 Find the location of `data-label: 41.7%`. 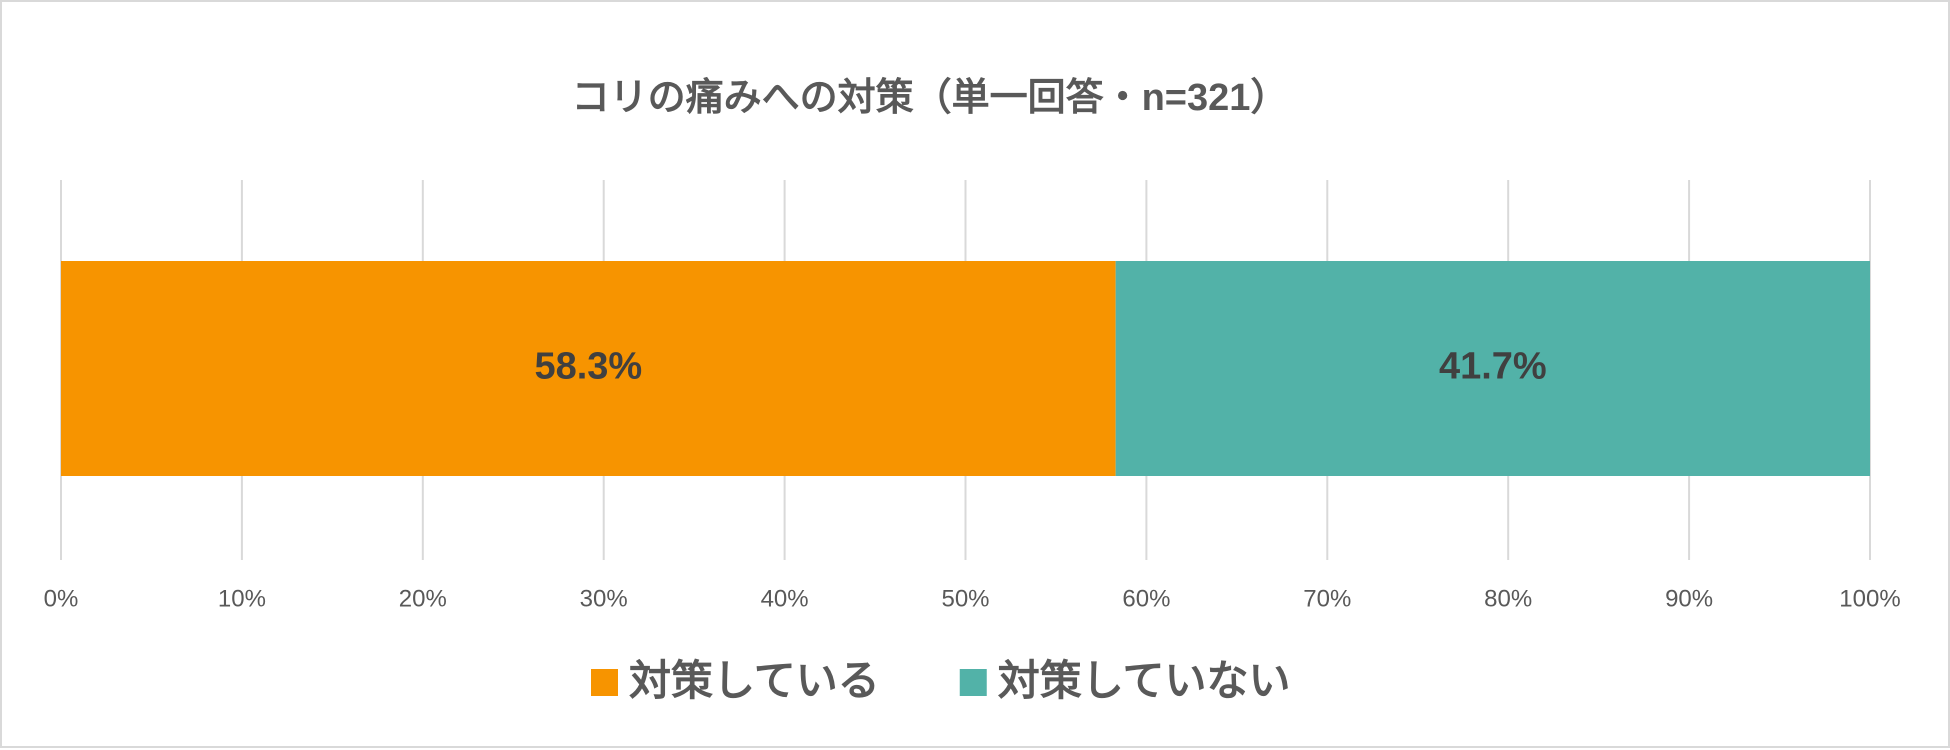

data-label: 41.7% is located at coordinates (1493, 367).